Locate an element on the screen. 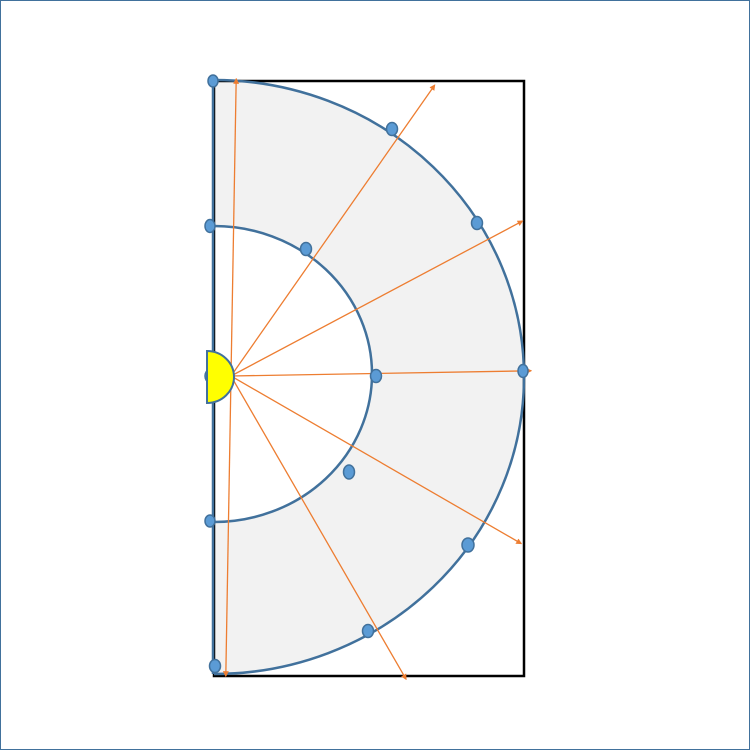 The width and height of the screenshot is (752, 752). point-inner-bottom is located at coordinates (210, 521).